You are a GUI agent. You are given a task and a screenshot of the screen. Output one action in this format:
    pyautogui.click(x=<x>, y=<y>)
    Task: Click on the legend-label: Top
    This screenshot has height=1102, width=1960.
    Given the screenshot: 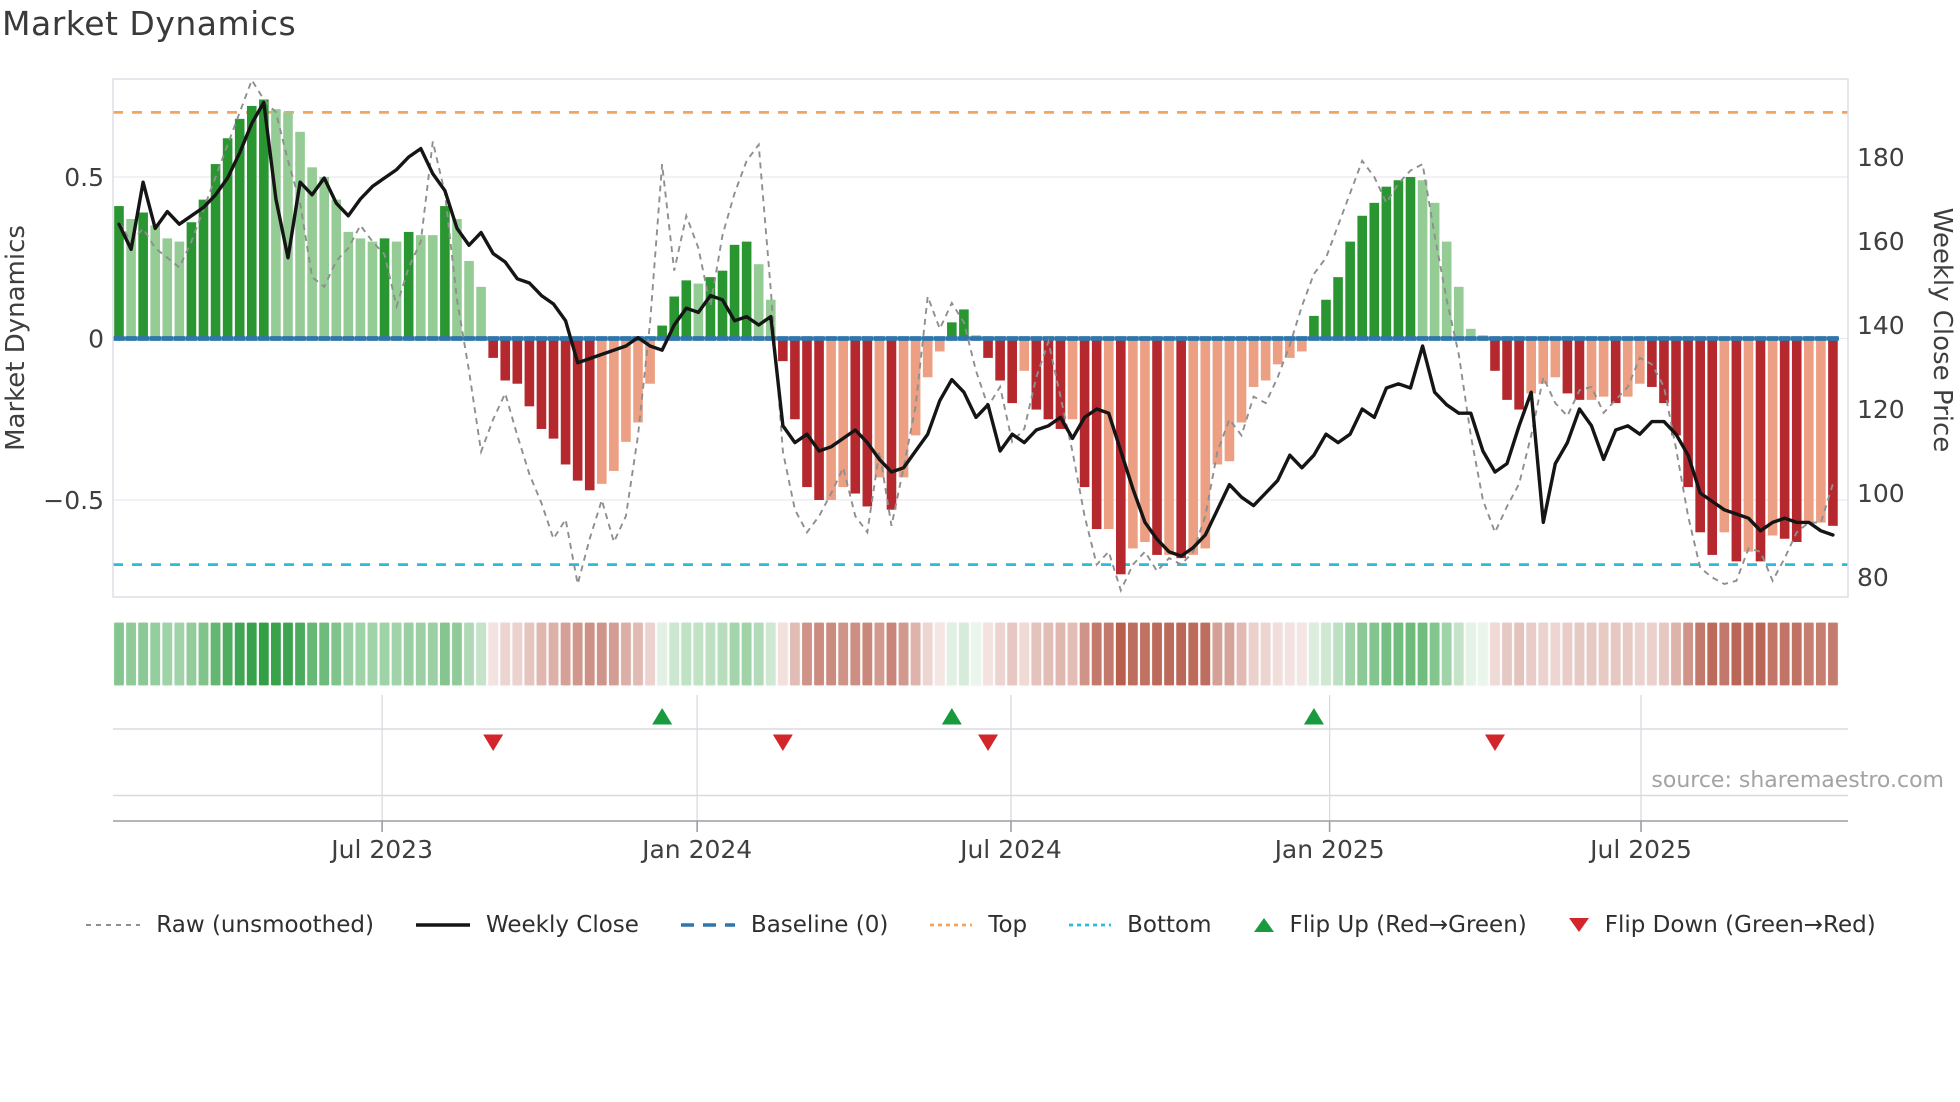 What is the action you would take?
    pyautogui.click(x=1008, y=925)
    